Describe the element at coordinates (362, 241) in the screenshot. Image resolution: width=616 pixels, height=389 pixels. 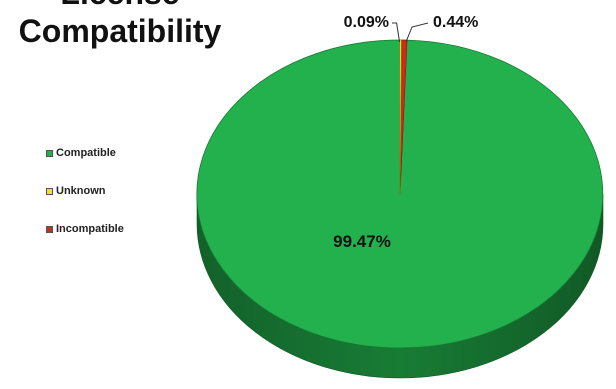
I see `data-label-compatible: 99.47%` at that location.